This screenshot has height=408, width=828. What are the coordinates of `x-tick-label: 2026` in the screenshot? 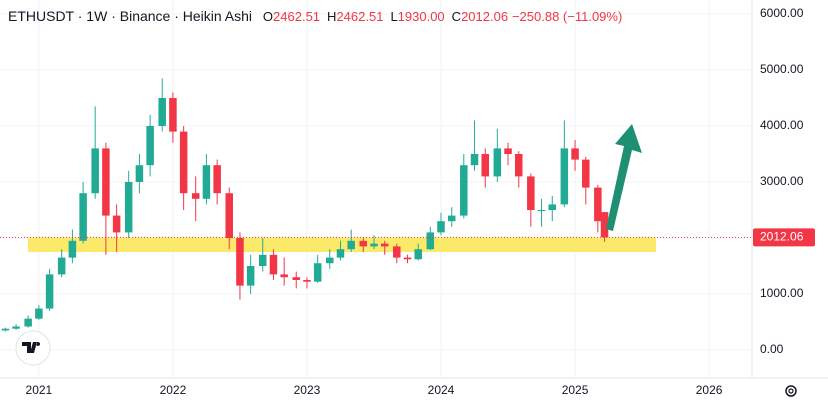 It's located at (709, 390).